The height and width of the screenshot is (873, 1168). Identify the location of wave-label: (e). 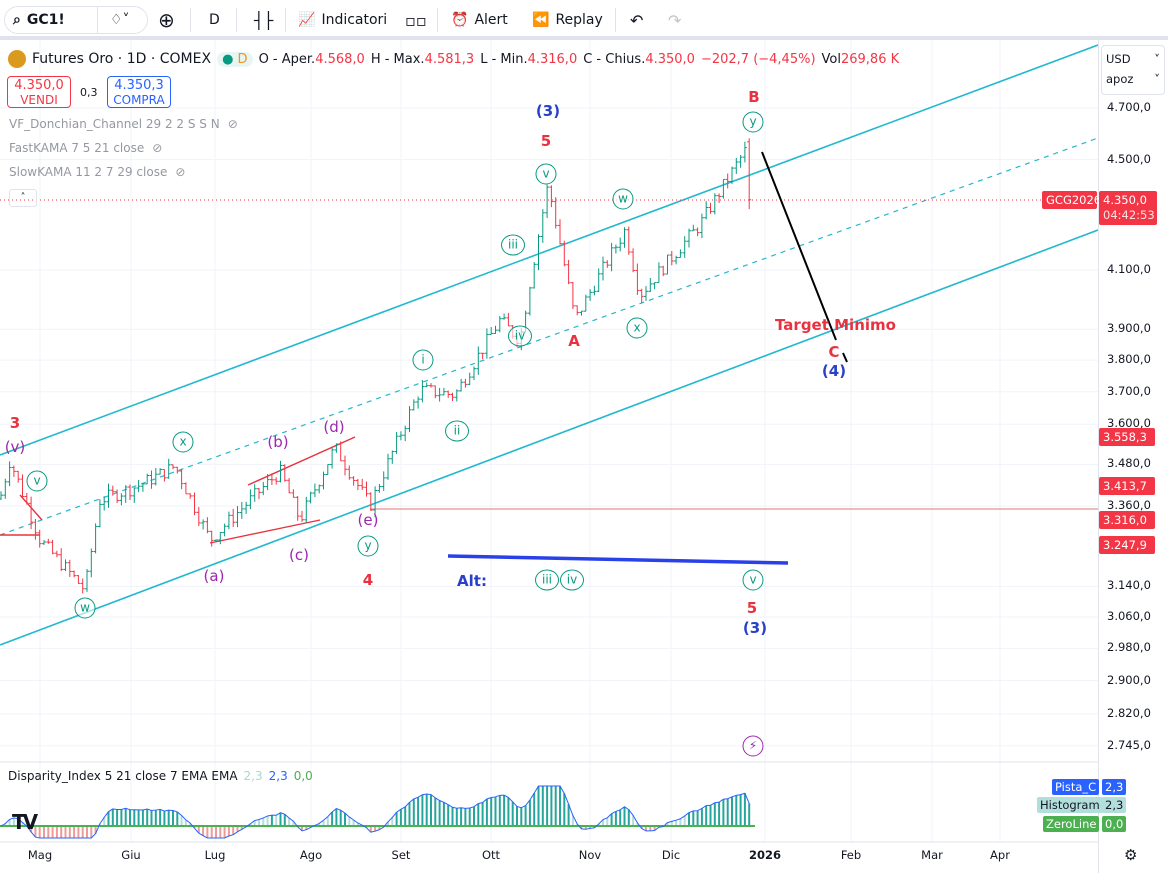
(368, 520).